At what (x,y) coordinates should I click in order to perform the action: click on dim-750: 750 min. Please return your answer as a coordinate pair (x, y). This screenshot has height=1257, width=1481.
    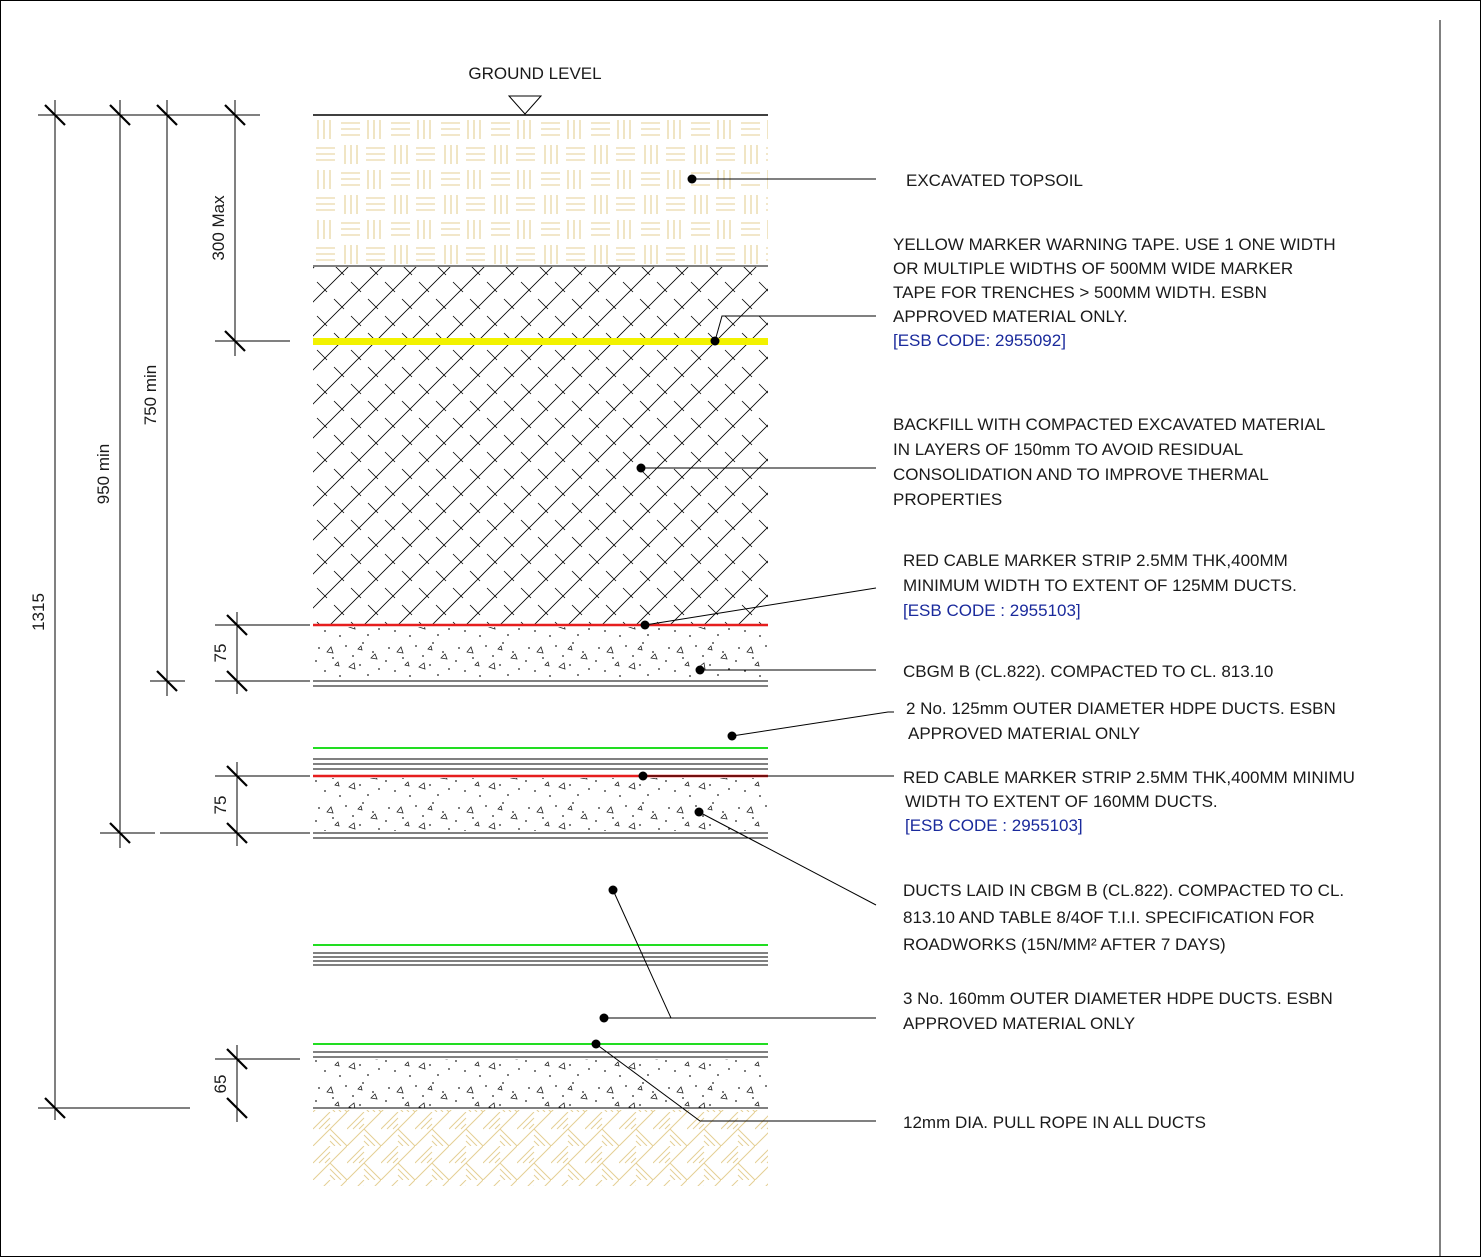
    Looking at the image, I should click on (150, 395).